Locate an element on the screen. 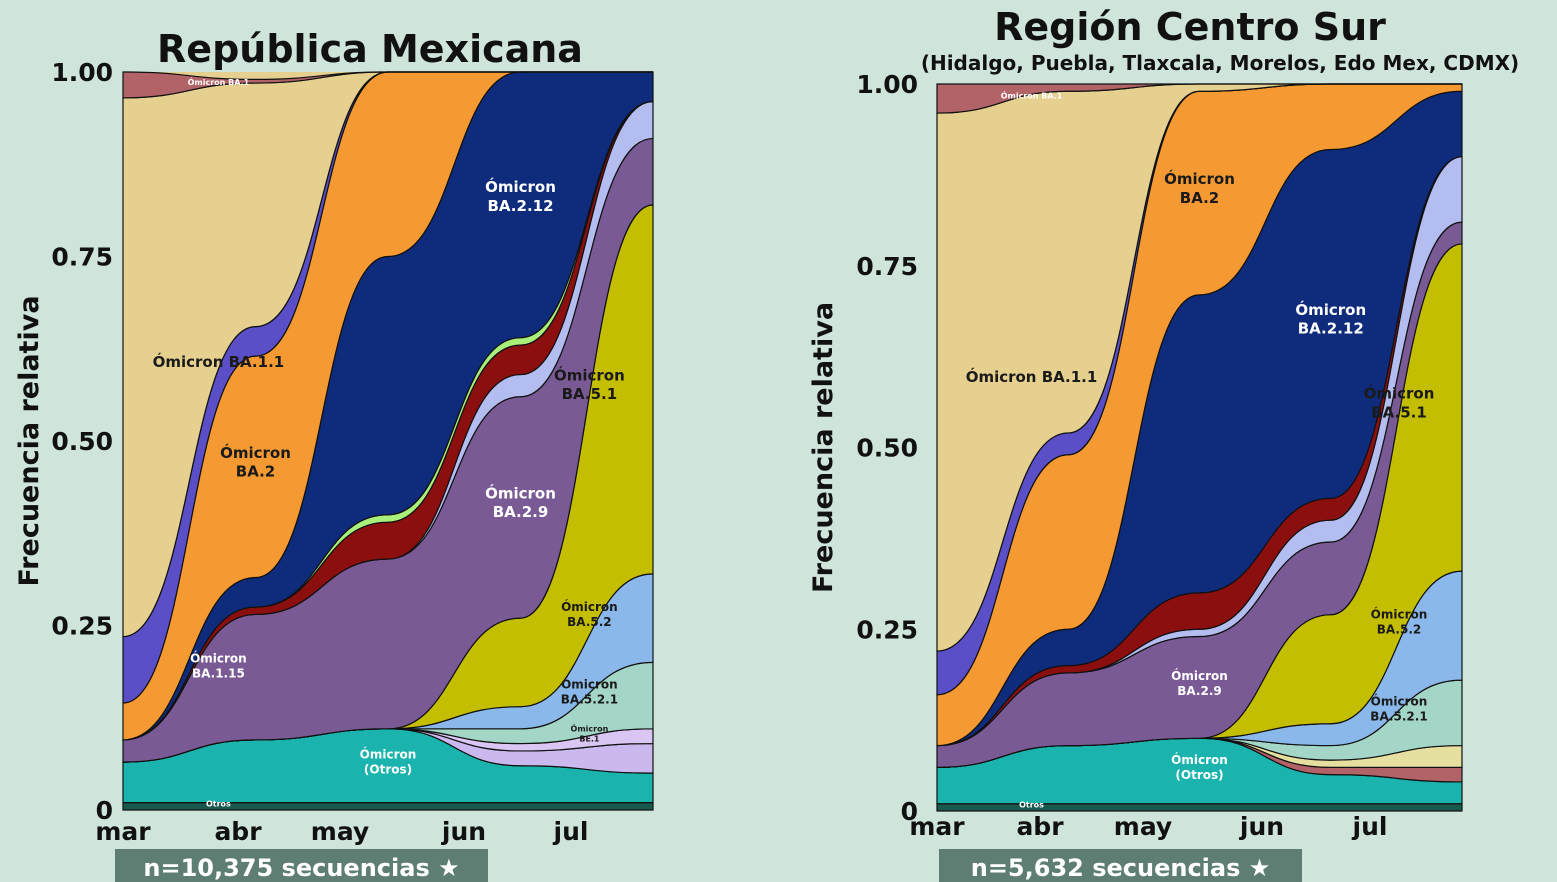 This screenshot has width=1557, height=882. sample-size-label: n=5,632 secuencias ★ is located at coordinates (1121, 868).